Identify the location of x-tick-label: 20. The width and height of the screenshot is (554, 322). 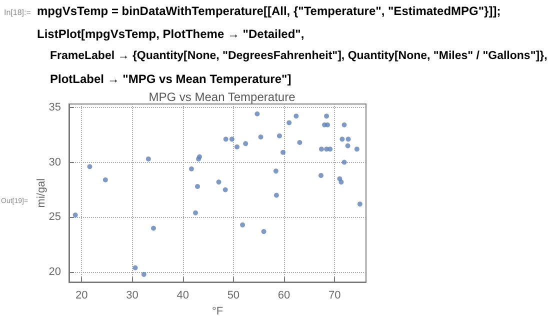
(82, 296).